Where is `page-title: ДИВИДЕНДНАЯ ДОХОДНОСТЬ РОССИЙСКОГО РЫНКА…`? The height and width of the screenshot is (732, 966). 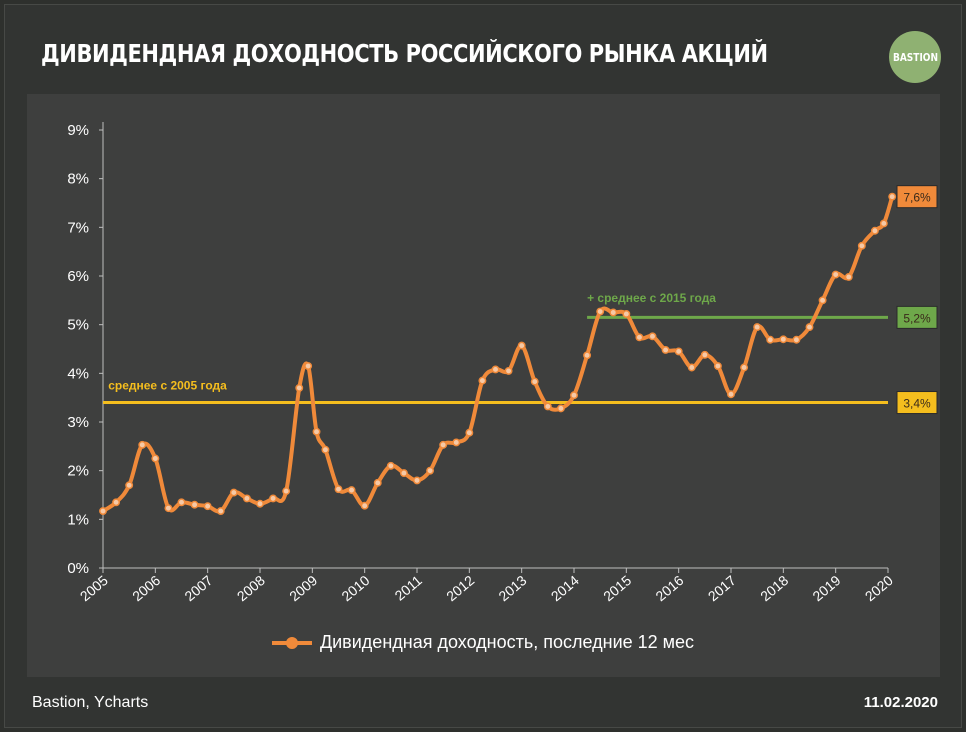
page-title: ДИВИДЕНДНАЯ ДОХОДНОСТЬ РОССИЙСКОГО РЫНКА… is located at coordinates (404, 53).